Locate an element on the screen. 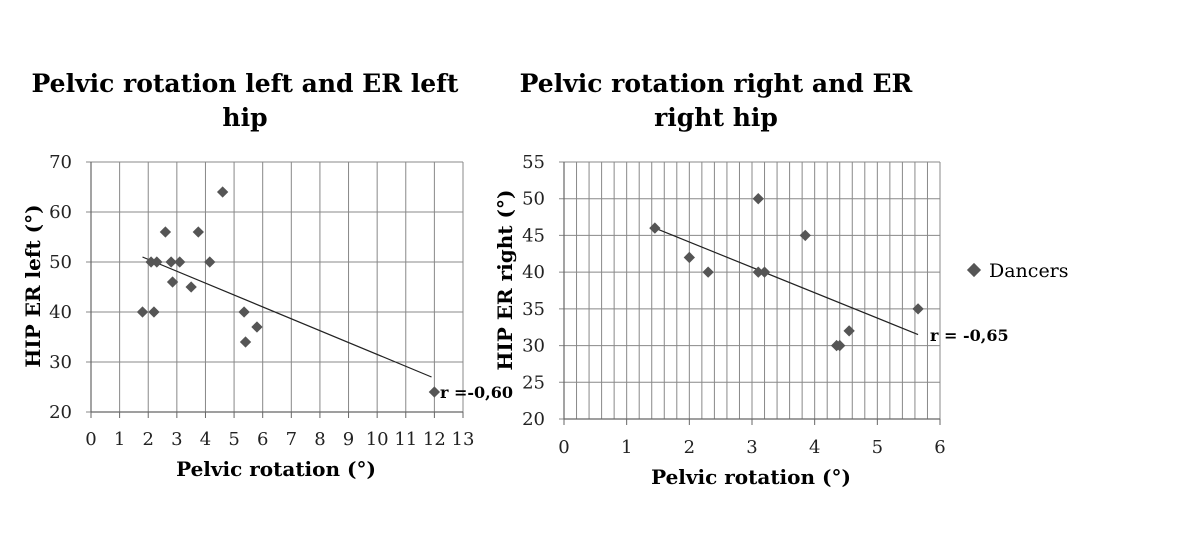 Image resolution: width=1196 pixels, height=548 pixels. legend: Dancers is located at coordinates (1017, 271).